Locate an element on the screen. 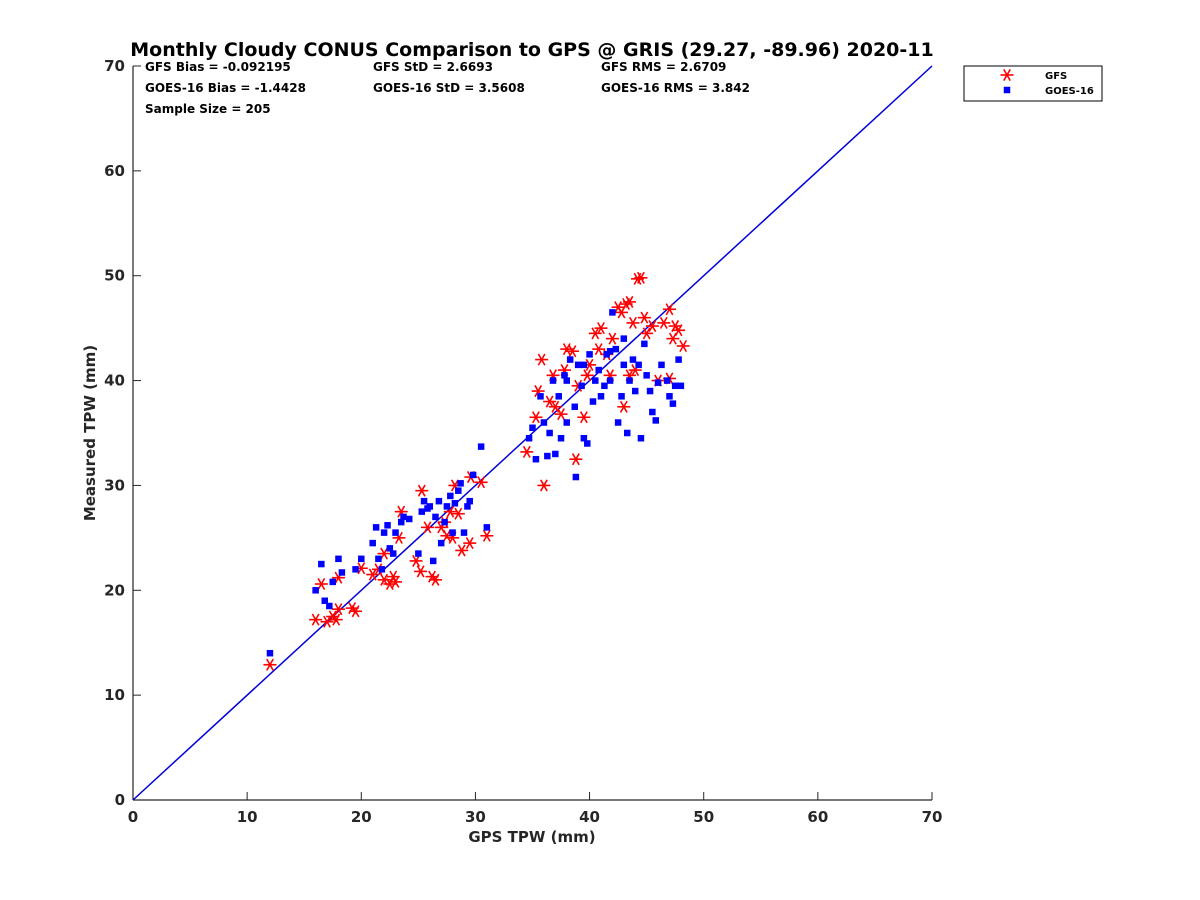 This screenshot has height=900, width=1200. x-tick-label: 0 is located at coordinates (133, 817).